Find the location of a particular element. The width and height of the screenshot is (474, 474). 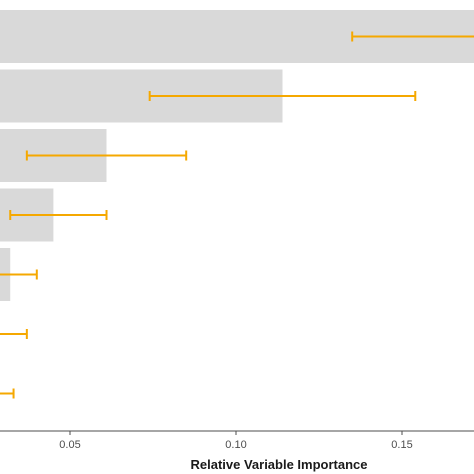

x-axis-ticks: 0.05 0.10 0.15 is located at coordinates (236, 441).